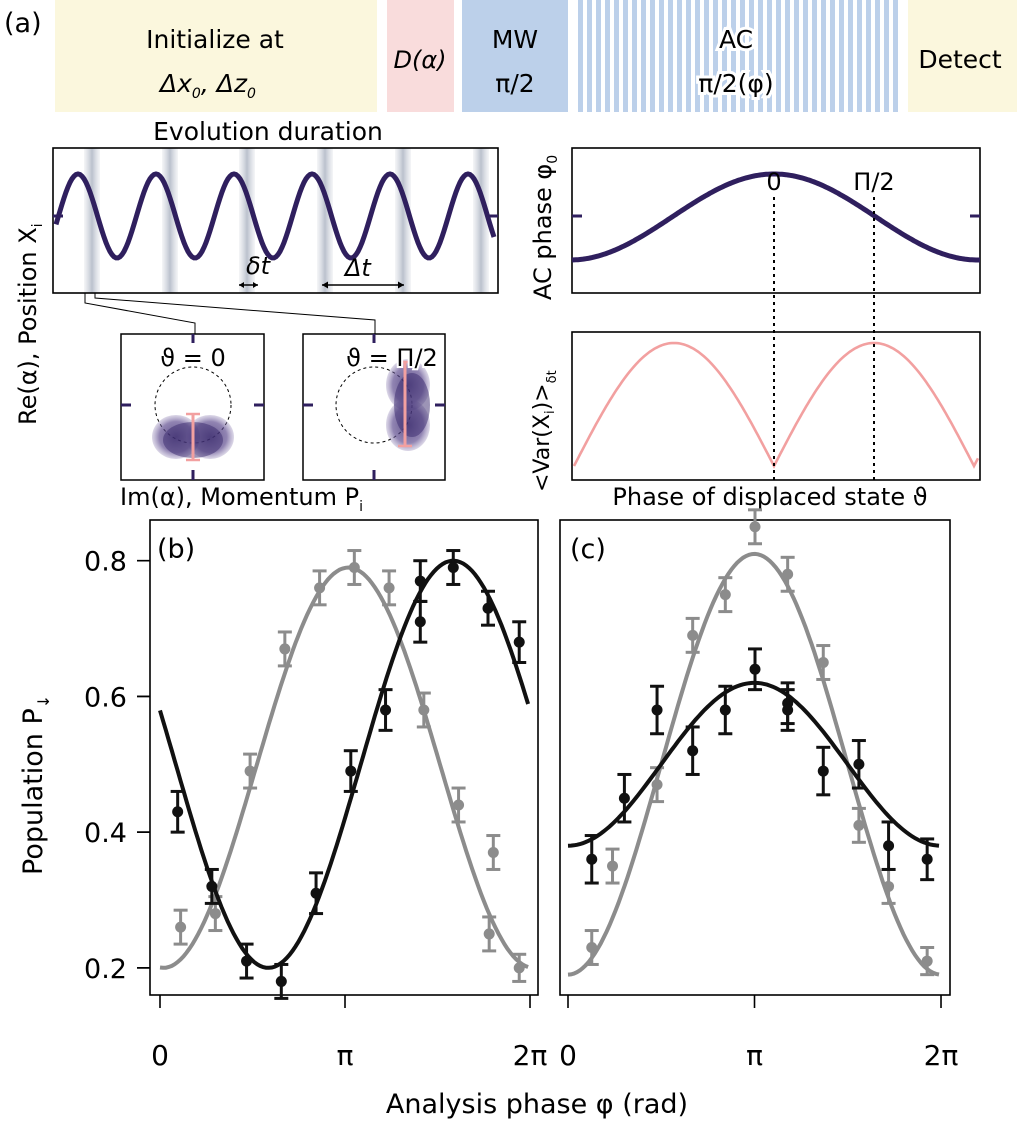 Image resolution: width=1017 pixels, height=1131 pixels. Describe the element at coordinates (105, 562) in the screenshot. I see `y-tick-label: 0.8` at that location.